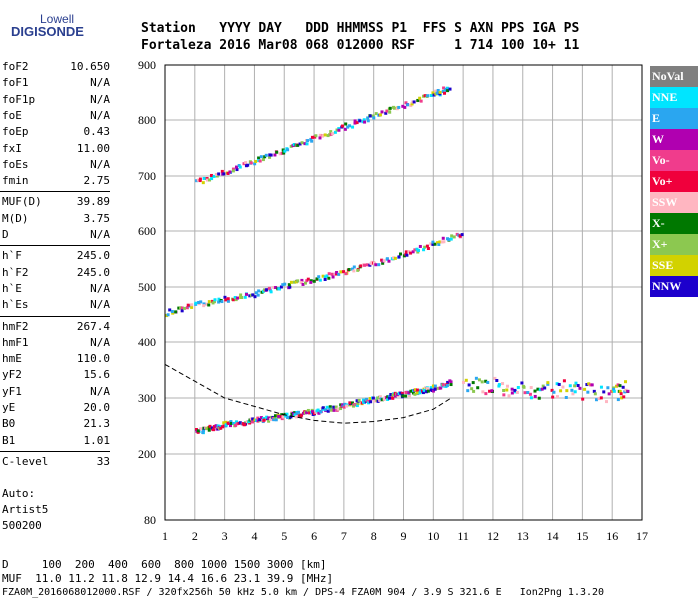  What do you see at coordinates (56, 359) in the screenshot?
I see `param-row: hmE 110.0` at bounding box center [56, 359].